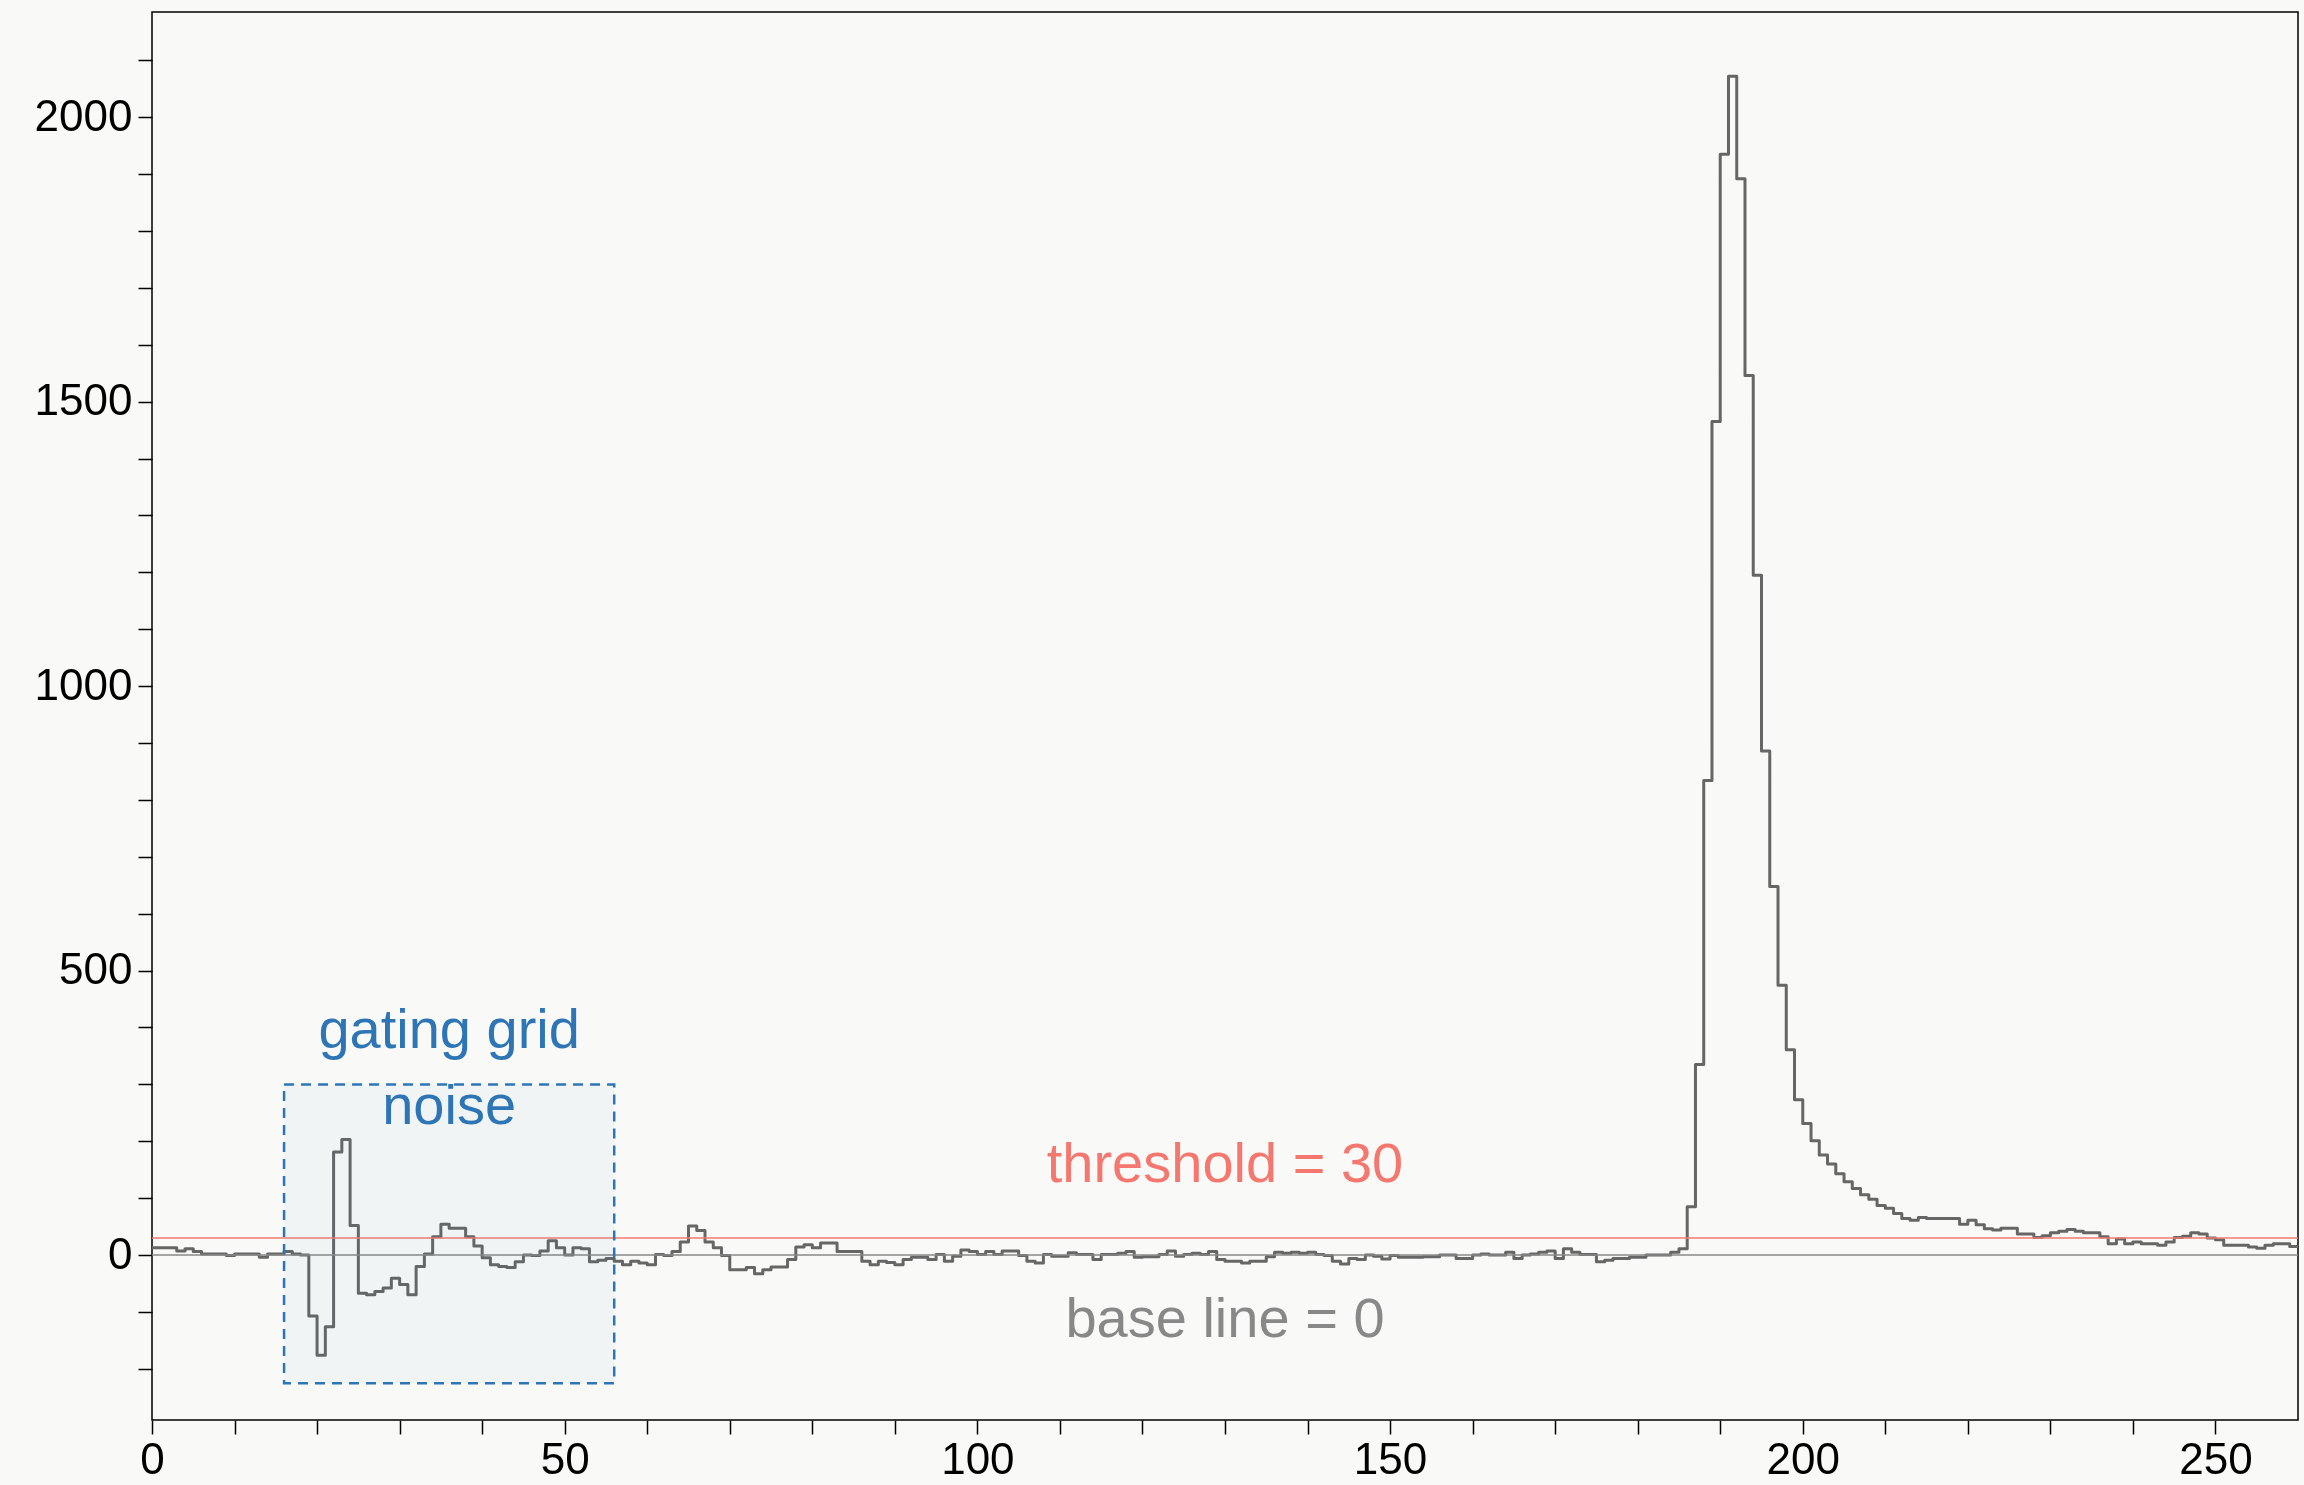 The image size is (2304, 1485). What do you see at coordinates (83, 115) in the screenshot?
I see `y-tick-label: 2000` at bounding box center [83, 115].